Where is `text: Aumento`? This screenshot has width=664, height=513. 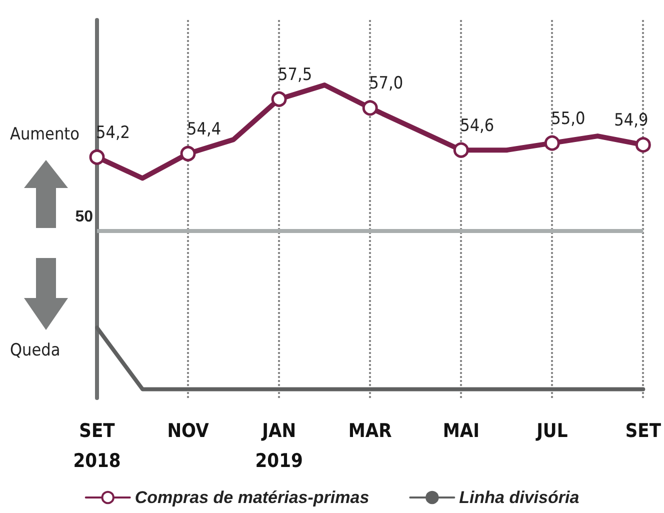
text: Aumento is located at coordinates (45, 134).